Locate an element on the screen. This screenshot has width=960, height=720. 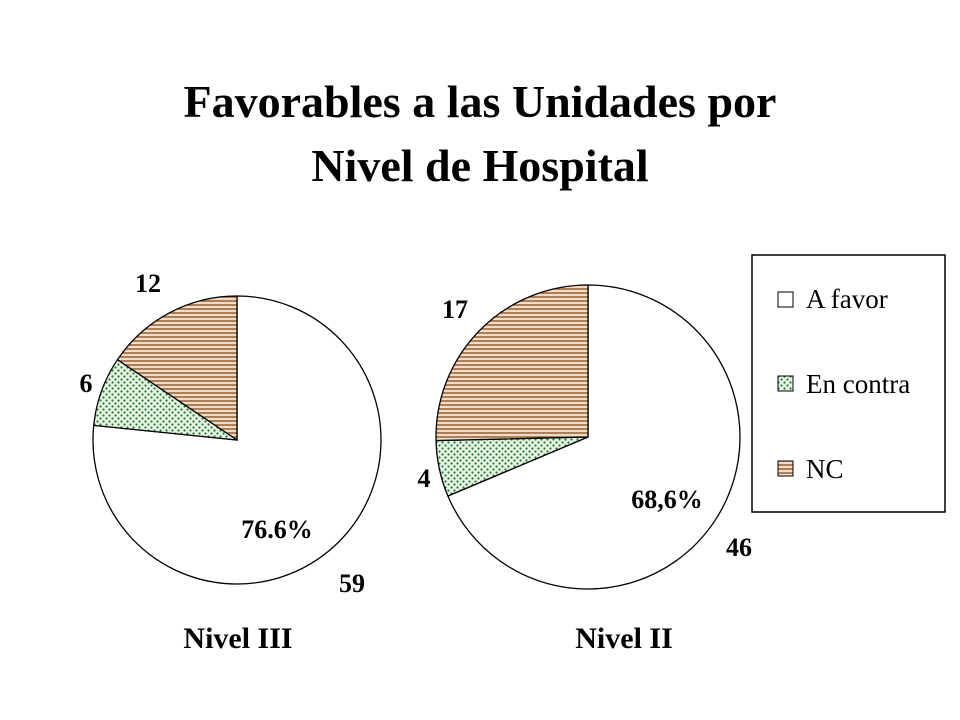
slice-label-a-favor: 46 is located at coordinates (739, 547).